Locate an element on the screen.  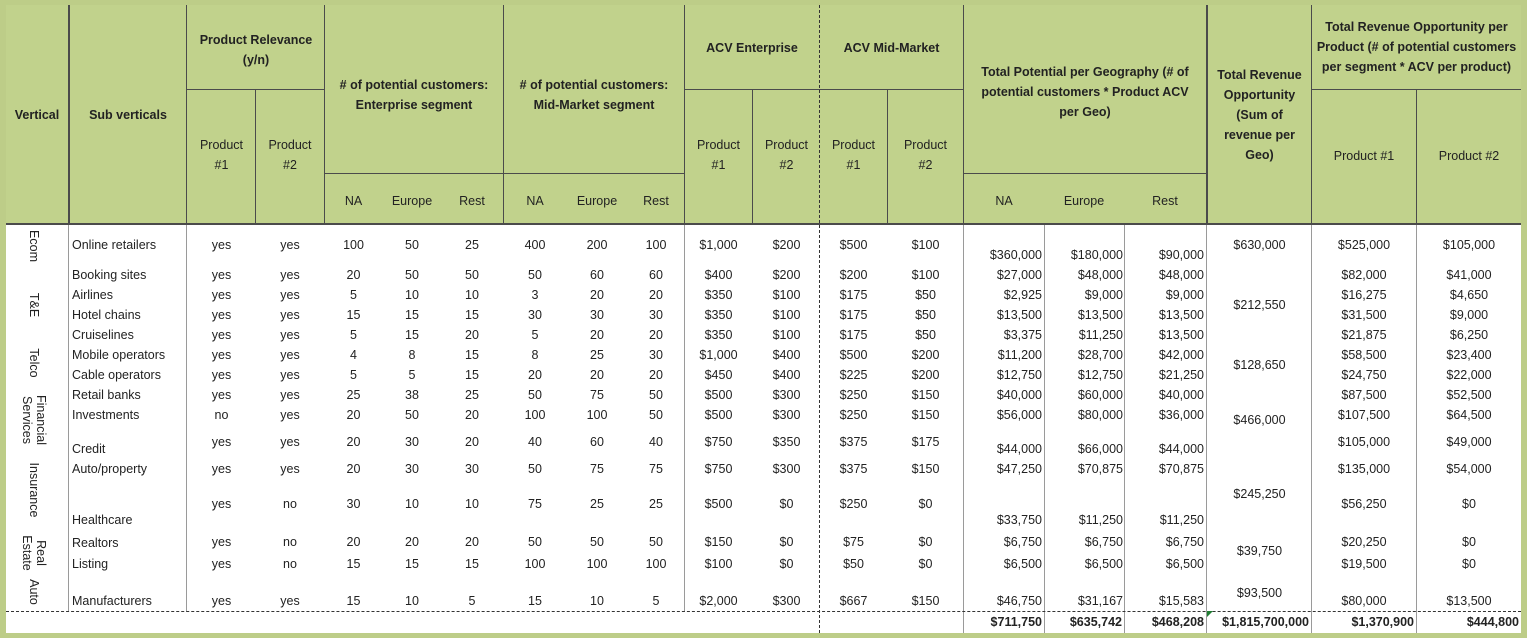
cell-ae2: $0 is located at coordinates (786, 542).